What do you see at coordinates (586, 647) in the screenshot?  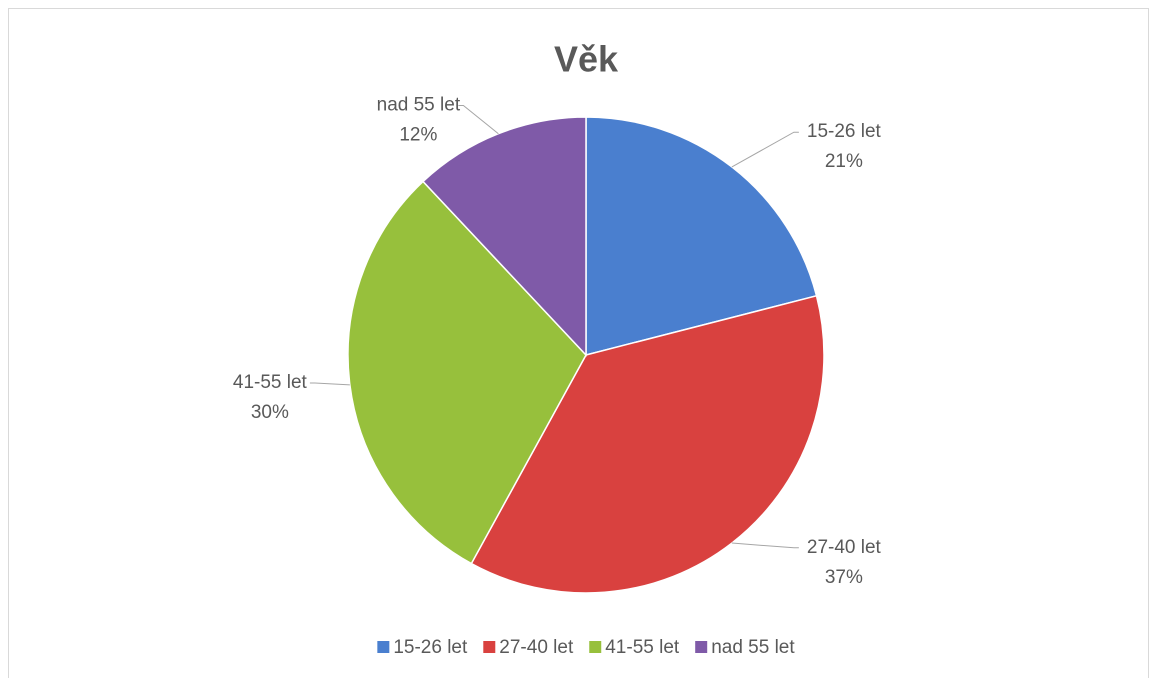 I see `legend: 15-26 let 27-40 let 41-55 let nad 55 let` at bounding box center [586, 647].